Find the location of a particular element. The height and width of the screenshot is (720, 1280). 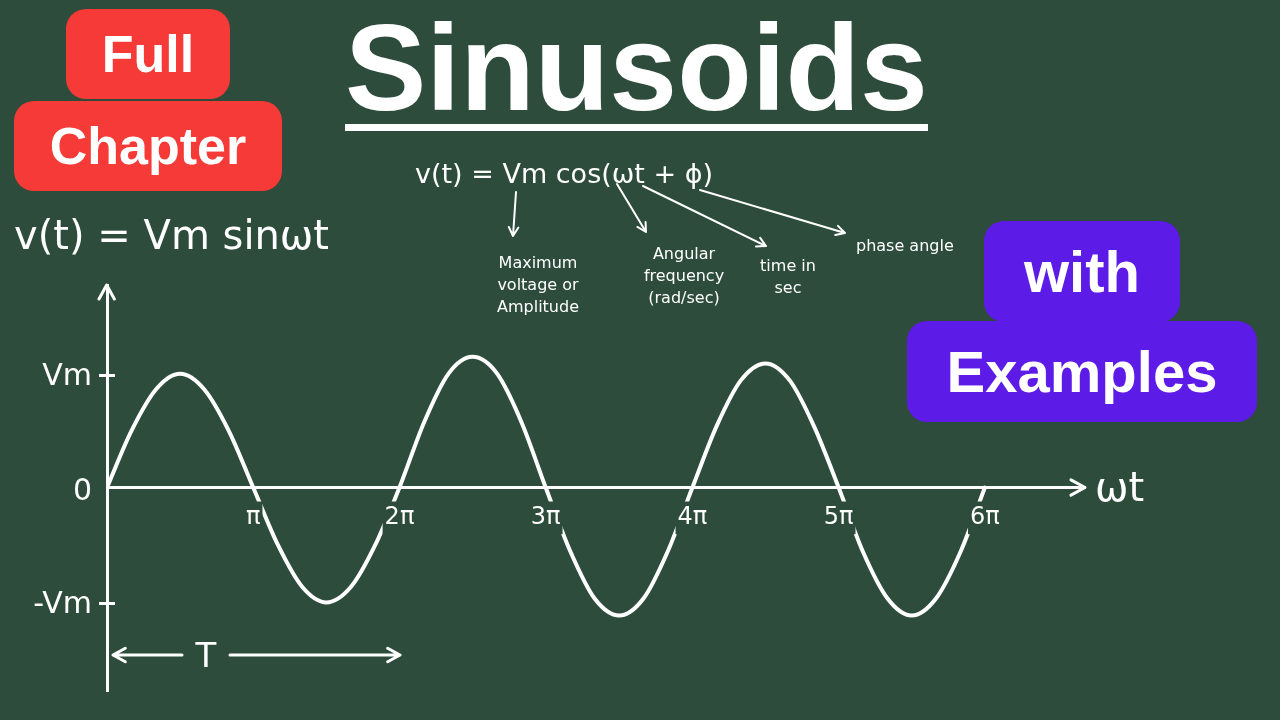

text: phase angle is located at coordinates (905, 245).